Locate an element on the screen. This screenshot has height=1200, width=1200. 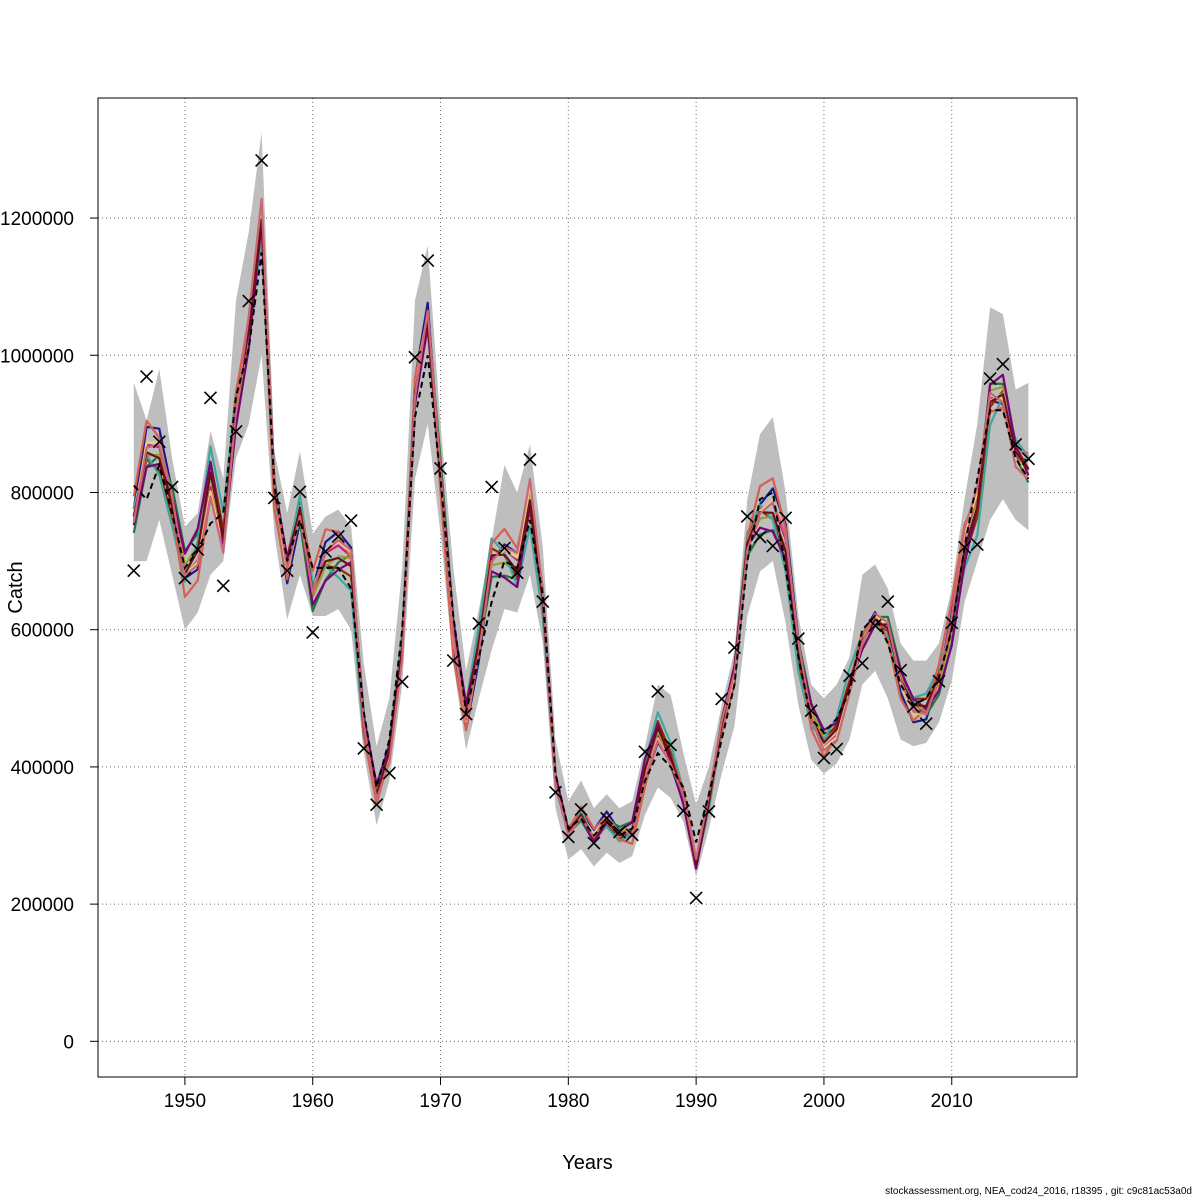
x-tick-label: 1990 is located at coordinates (696, 1101).